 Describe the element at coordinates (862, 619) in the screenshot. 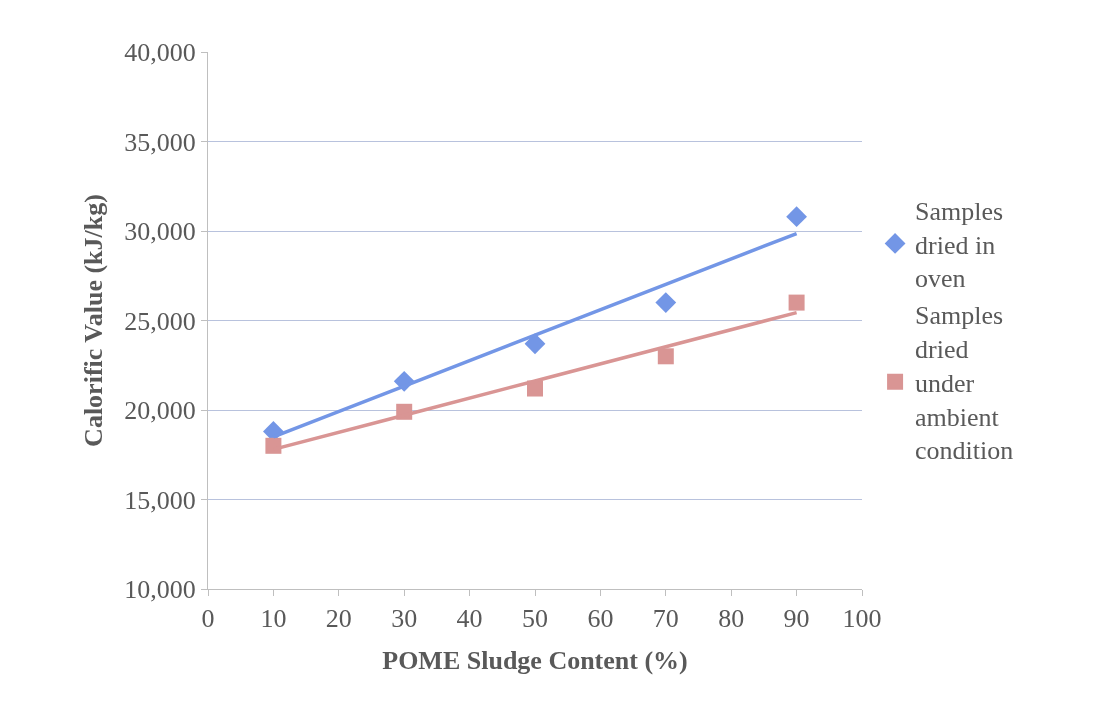

I see `x-tick-label: 100` at that location.